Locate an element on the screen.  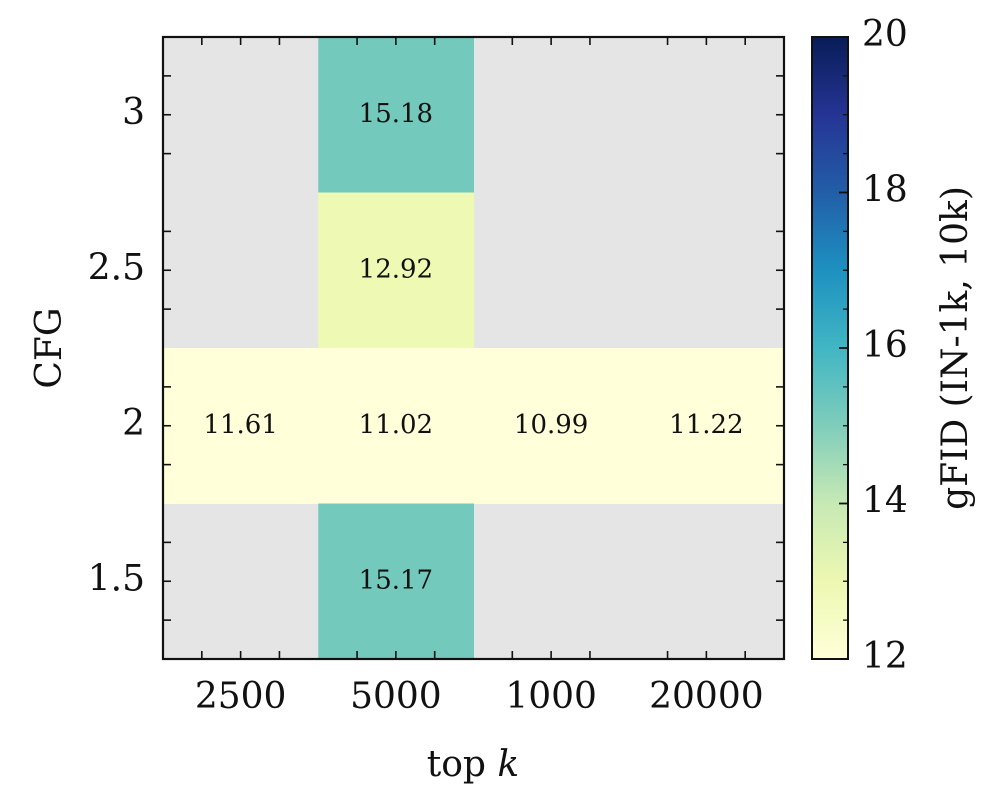
y-tick-label: 1.5 is located at coordinates (116, 578).